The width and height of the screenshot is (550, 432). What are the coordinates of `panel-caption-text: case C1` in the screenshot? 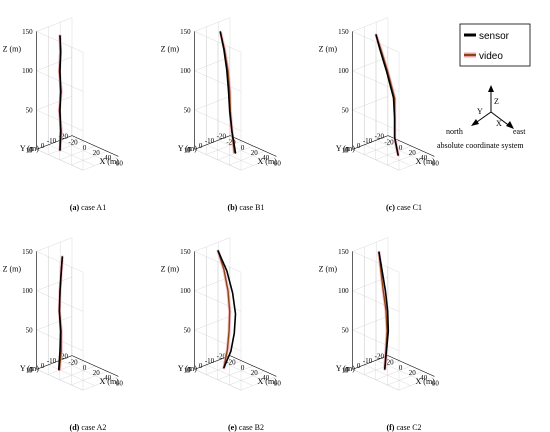 It's located at (408, 207).